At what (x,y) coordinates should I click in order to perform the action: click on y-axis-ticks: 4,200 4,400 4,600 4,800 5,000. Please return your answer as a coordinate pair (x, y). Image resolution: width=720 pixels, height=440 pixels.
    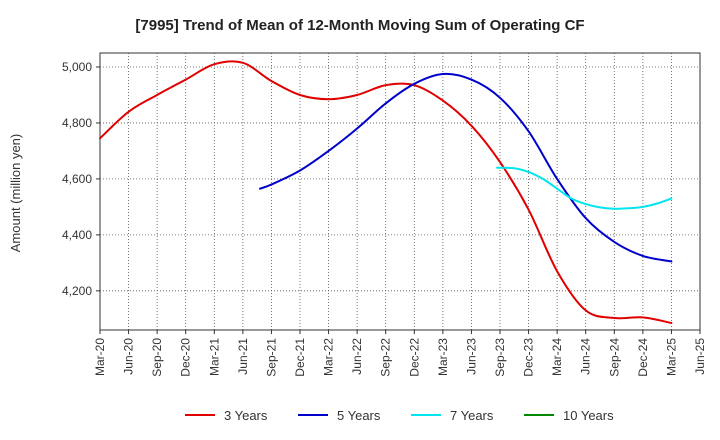
    Looking at the image, I should click on (81, 179).